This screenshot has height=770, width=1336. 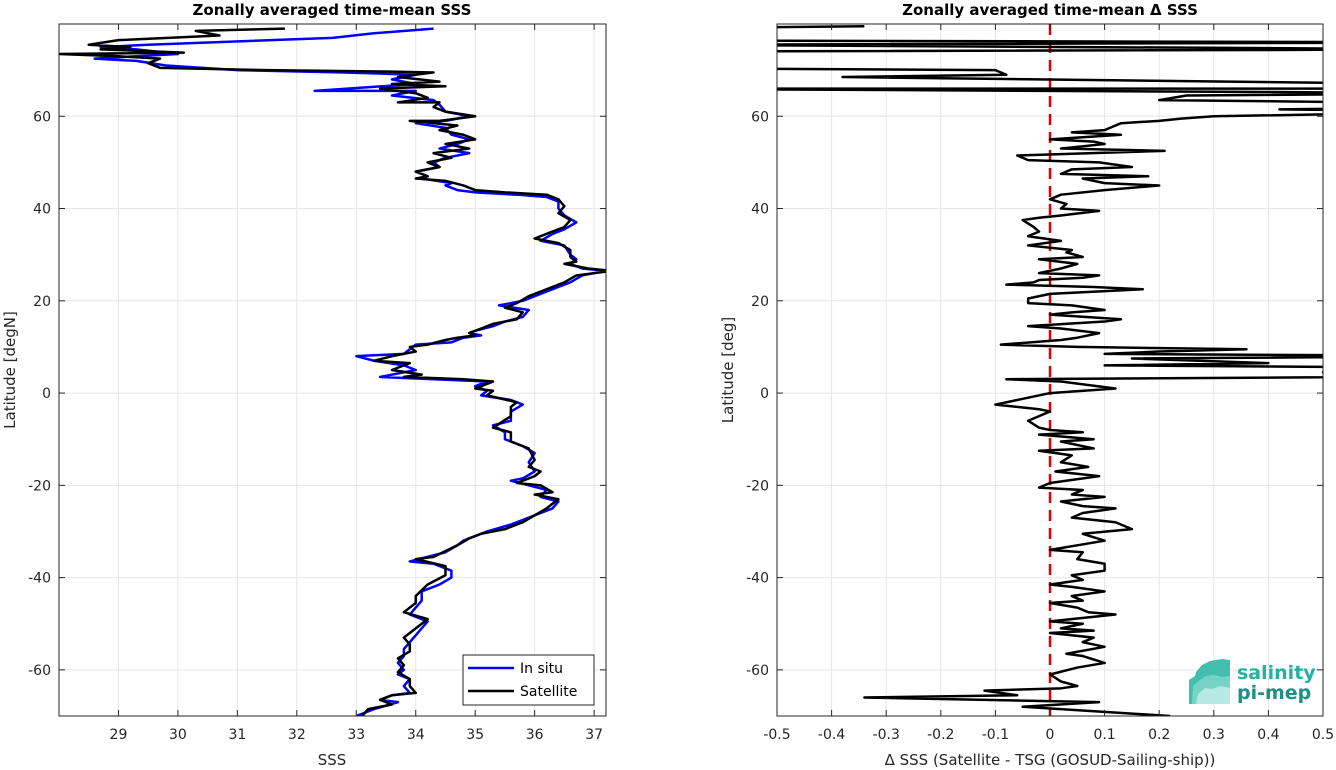 What do you see at coordinates (1104, 735) in the screenshot?
I see `right-x-tick-label: 0.1` at bounding box center [1104, 735].